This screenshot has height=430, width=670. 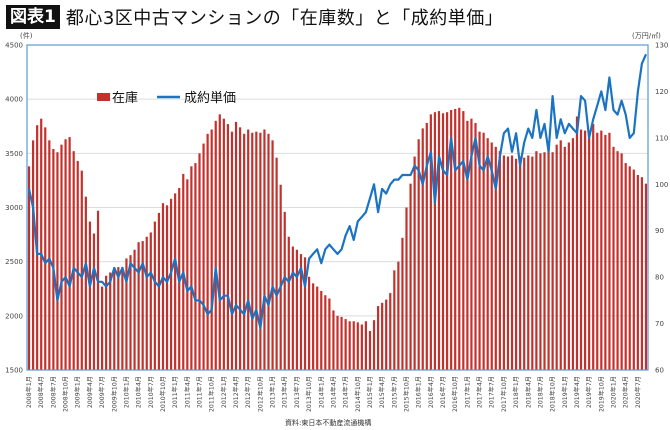 I want to click on x-tick-label: 2008年7月, so click(x=53, y=392).